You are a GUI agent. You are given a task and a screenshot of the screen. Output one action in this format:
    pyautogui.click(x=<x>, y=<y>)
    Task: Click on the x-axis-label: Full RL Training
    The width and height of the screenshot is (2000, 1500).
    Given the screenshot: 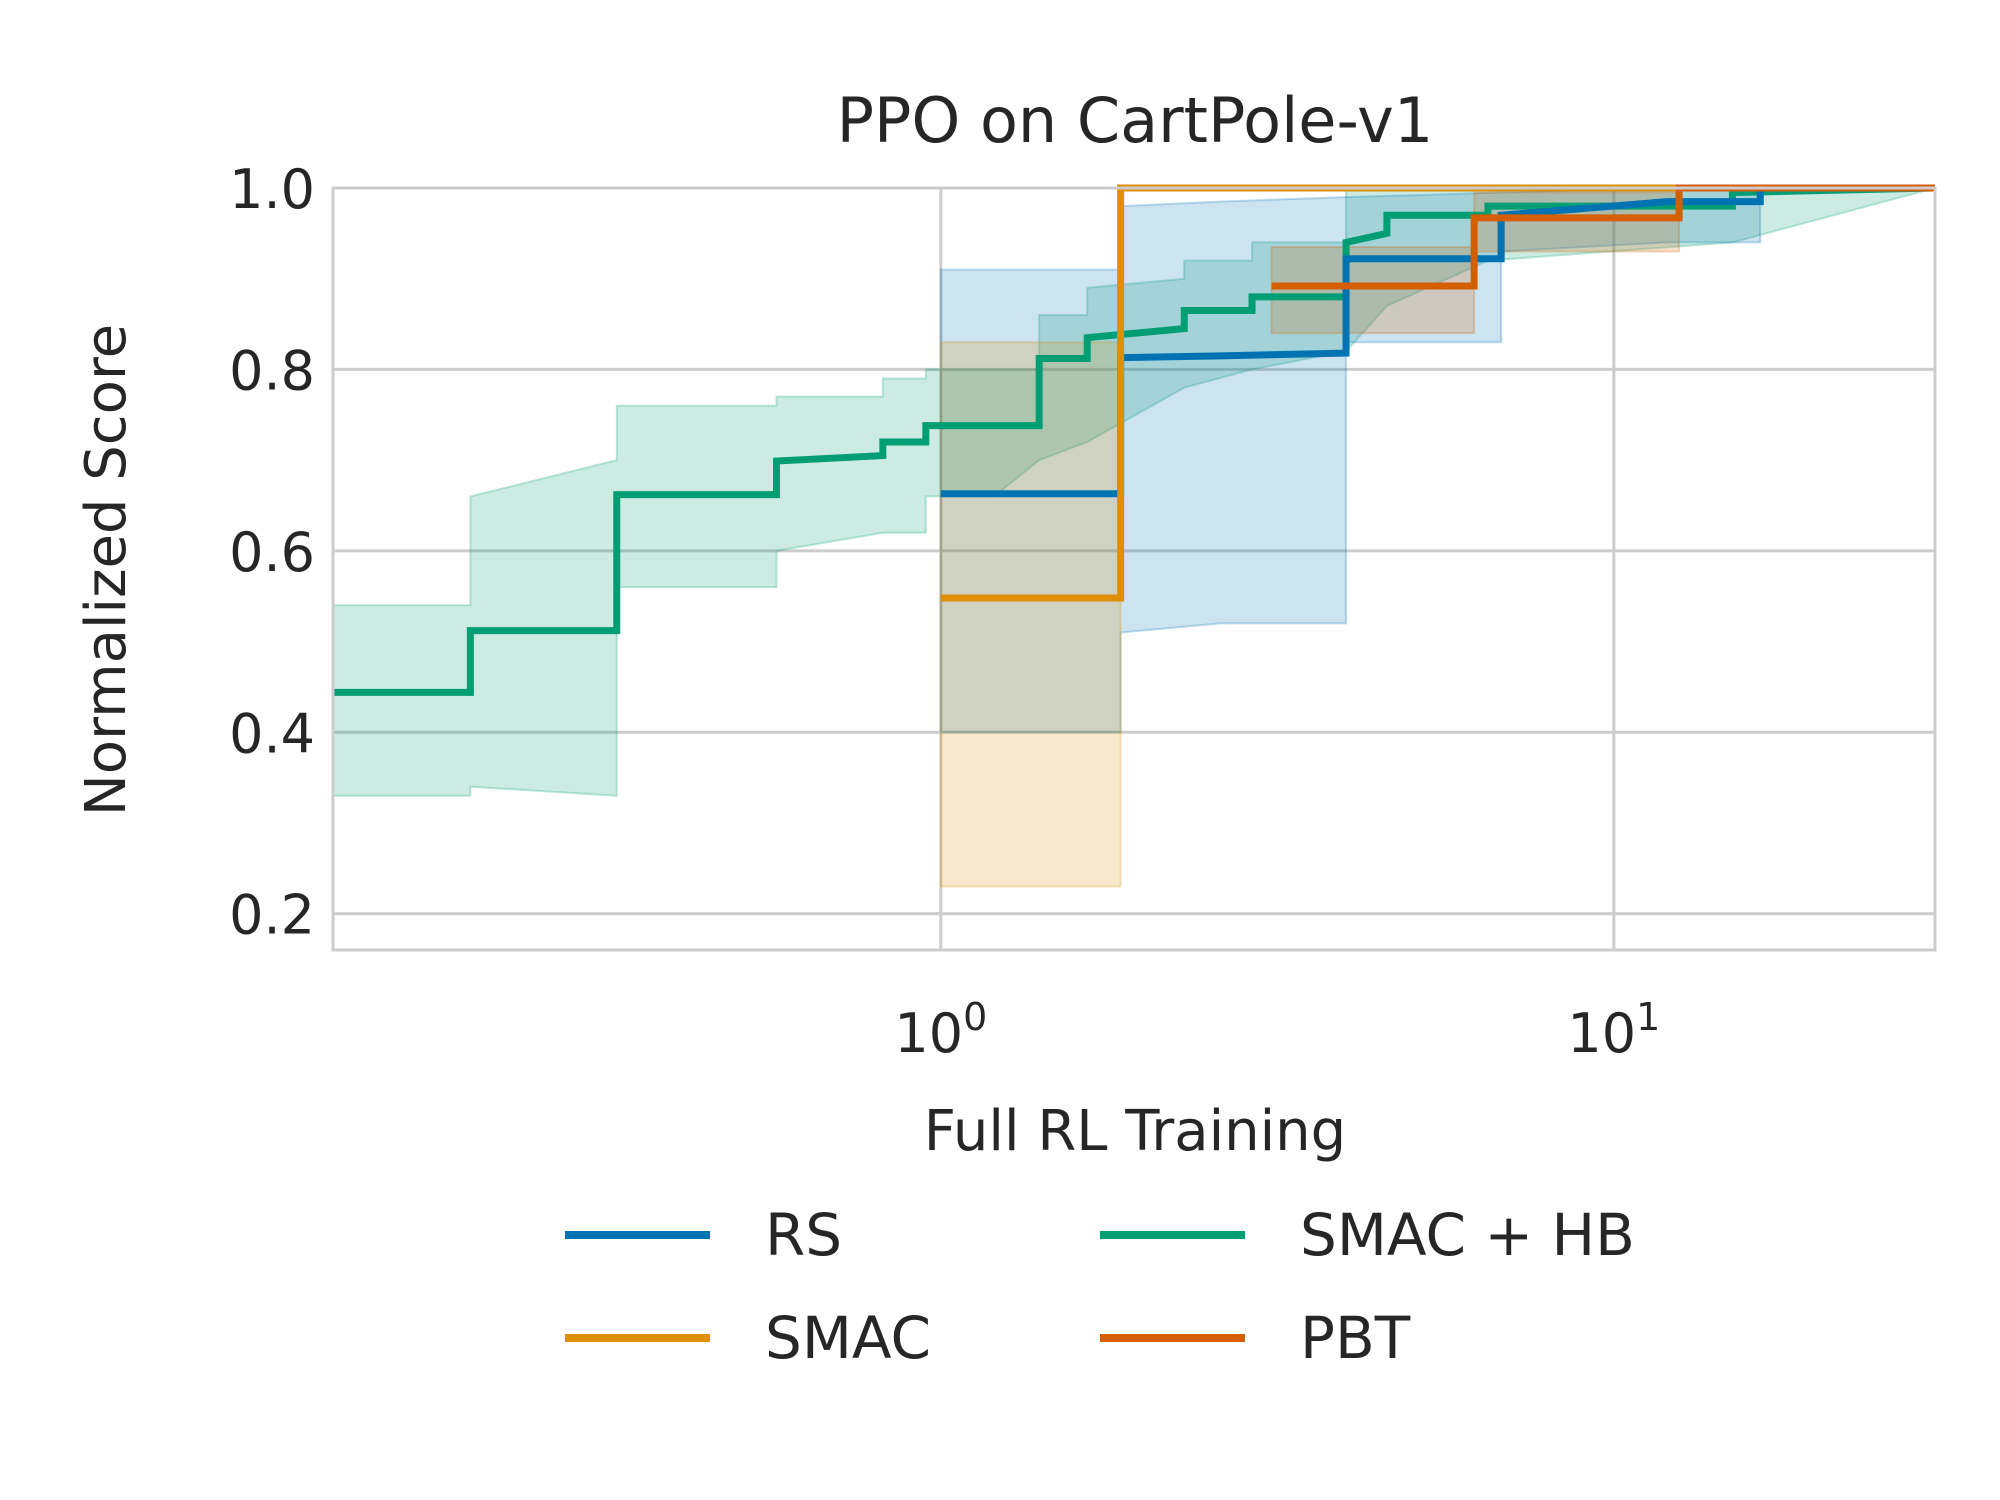 What is the action you would take?
    pyautogui.click(x=1135, y=1131)
    